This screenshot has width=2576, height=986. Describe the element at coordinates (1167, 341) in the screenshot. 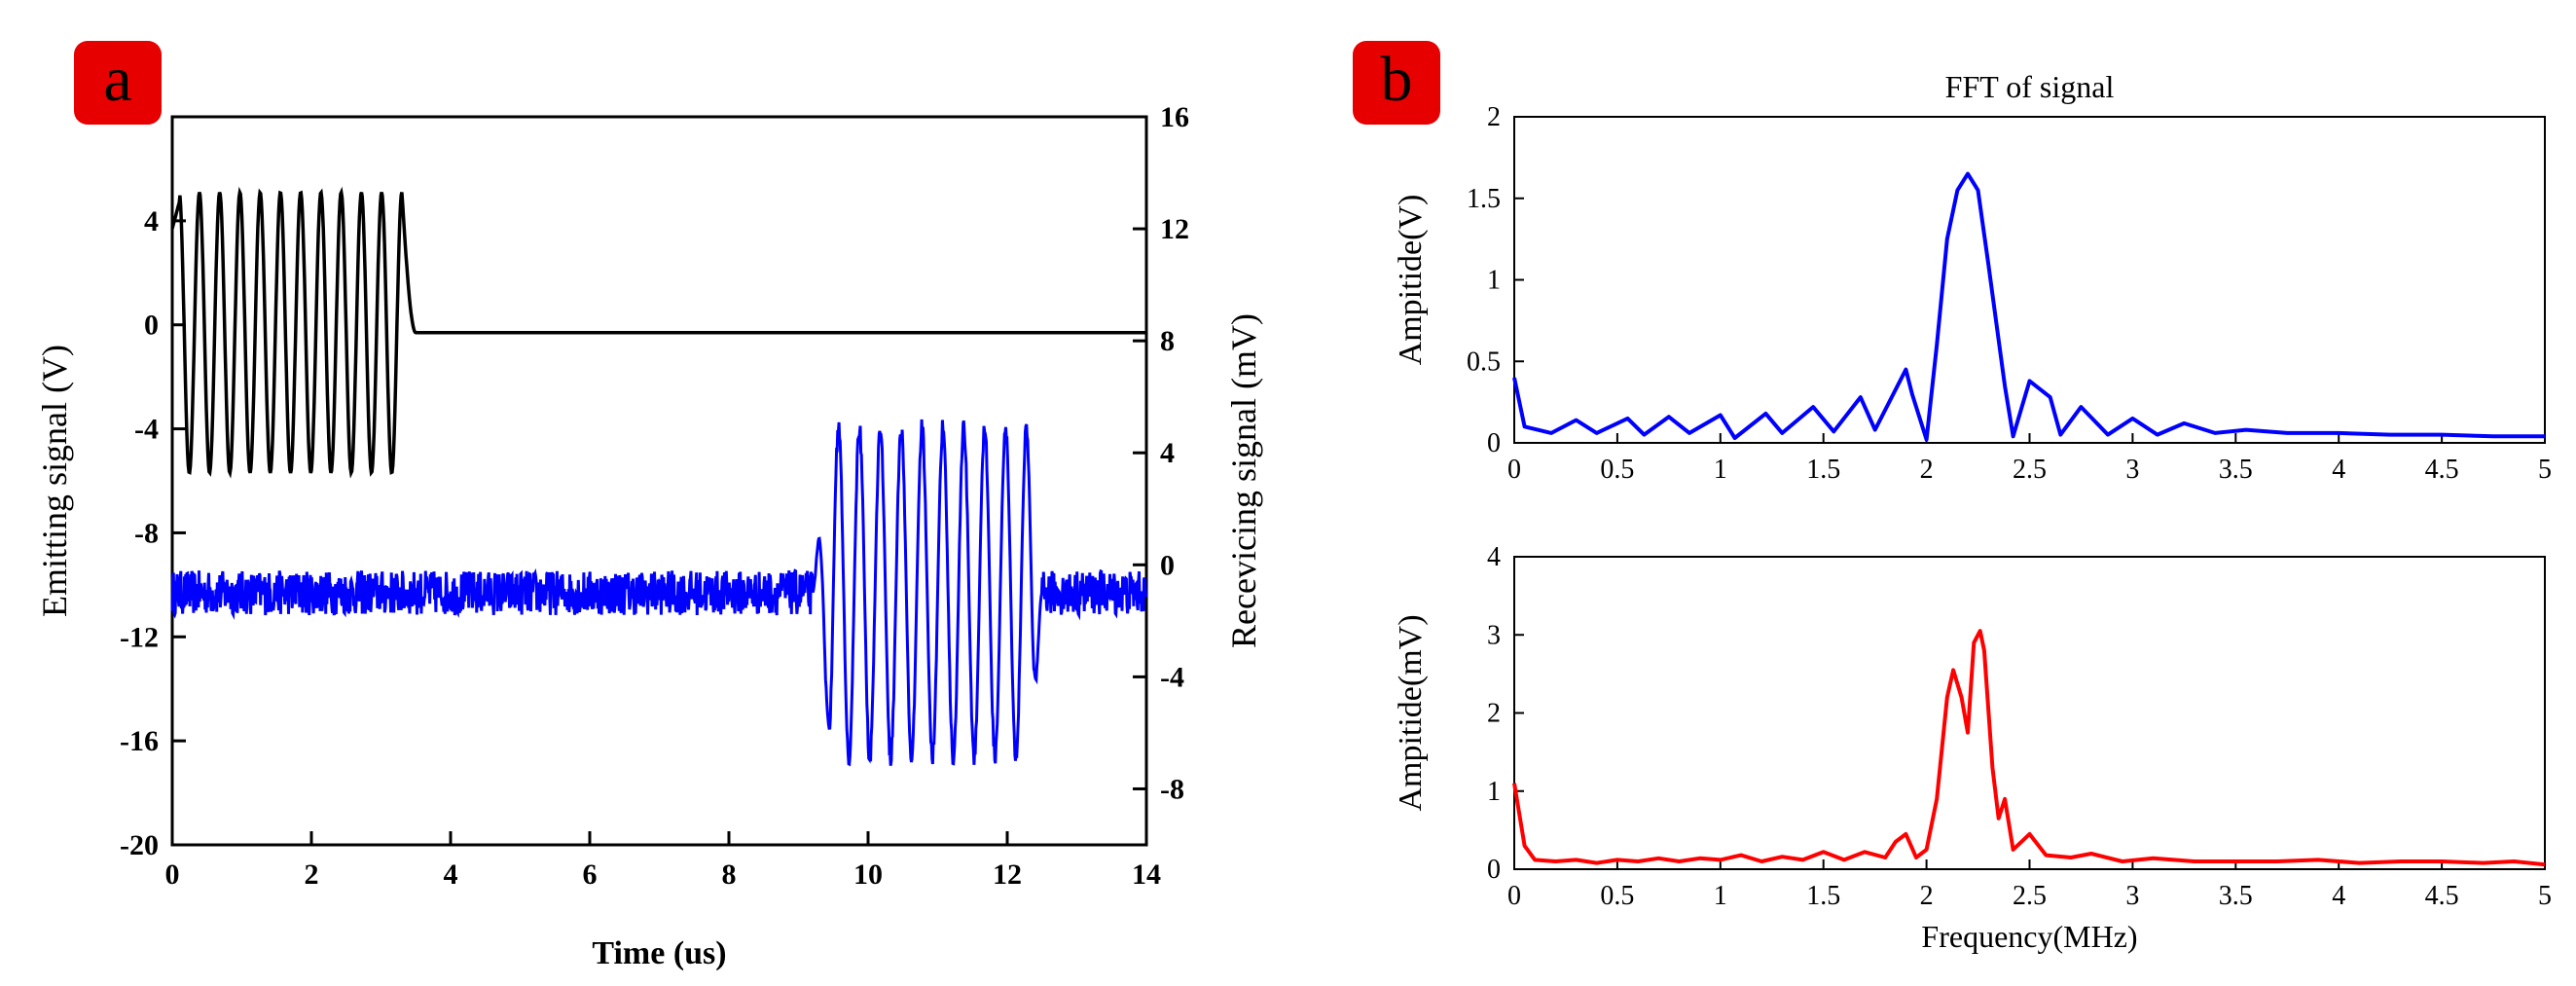

I see `y-right-tick-label-a: 8` at that location.